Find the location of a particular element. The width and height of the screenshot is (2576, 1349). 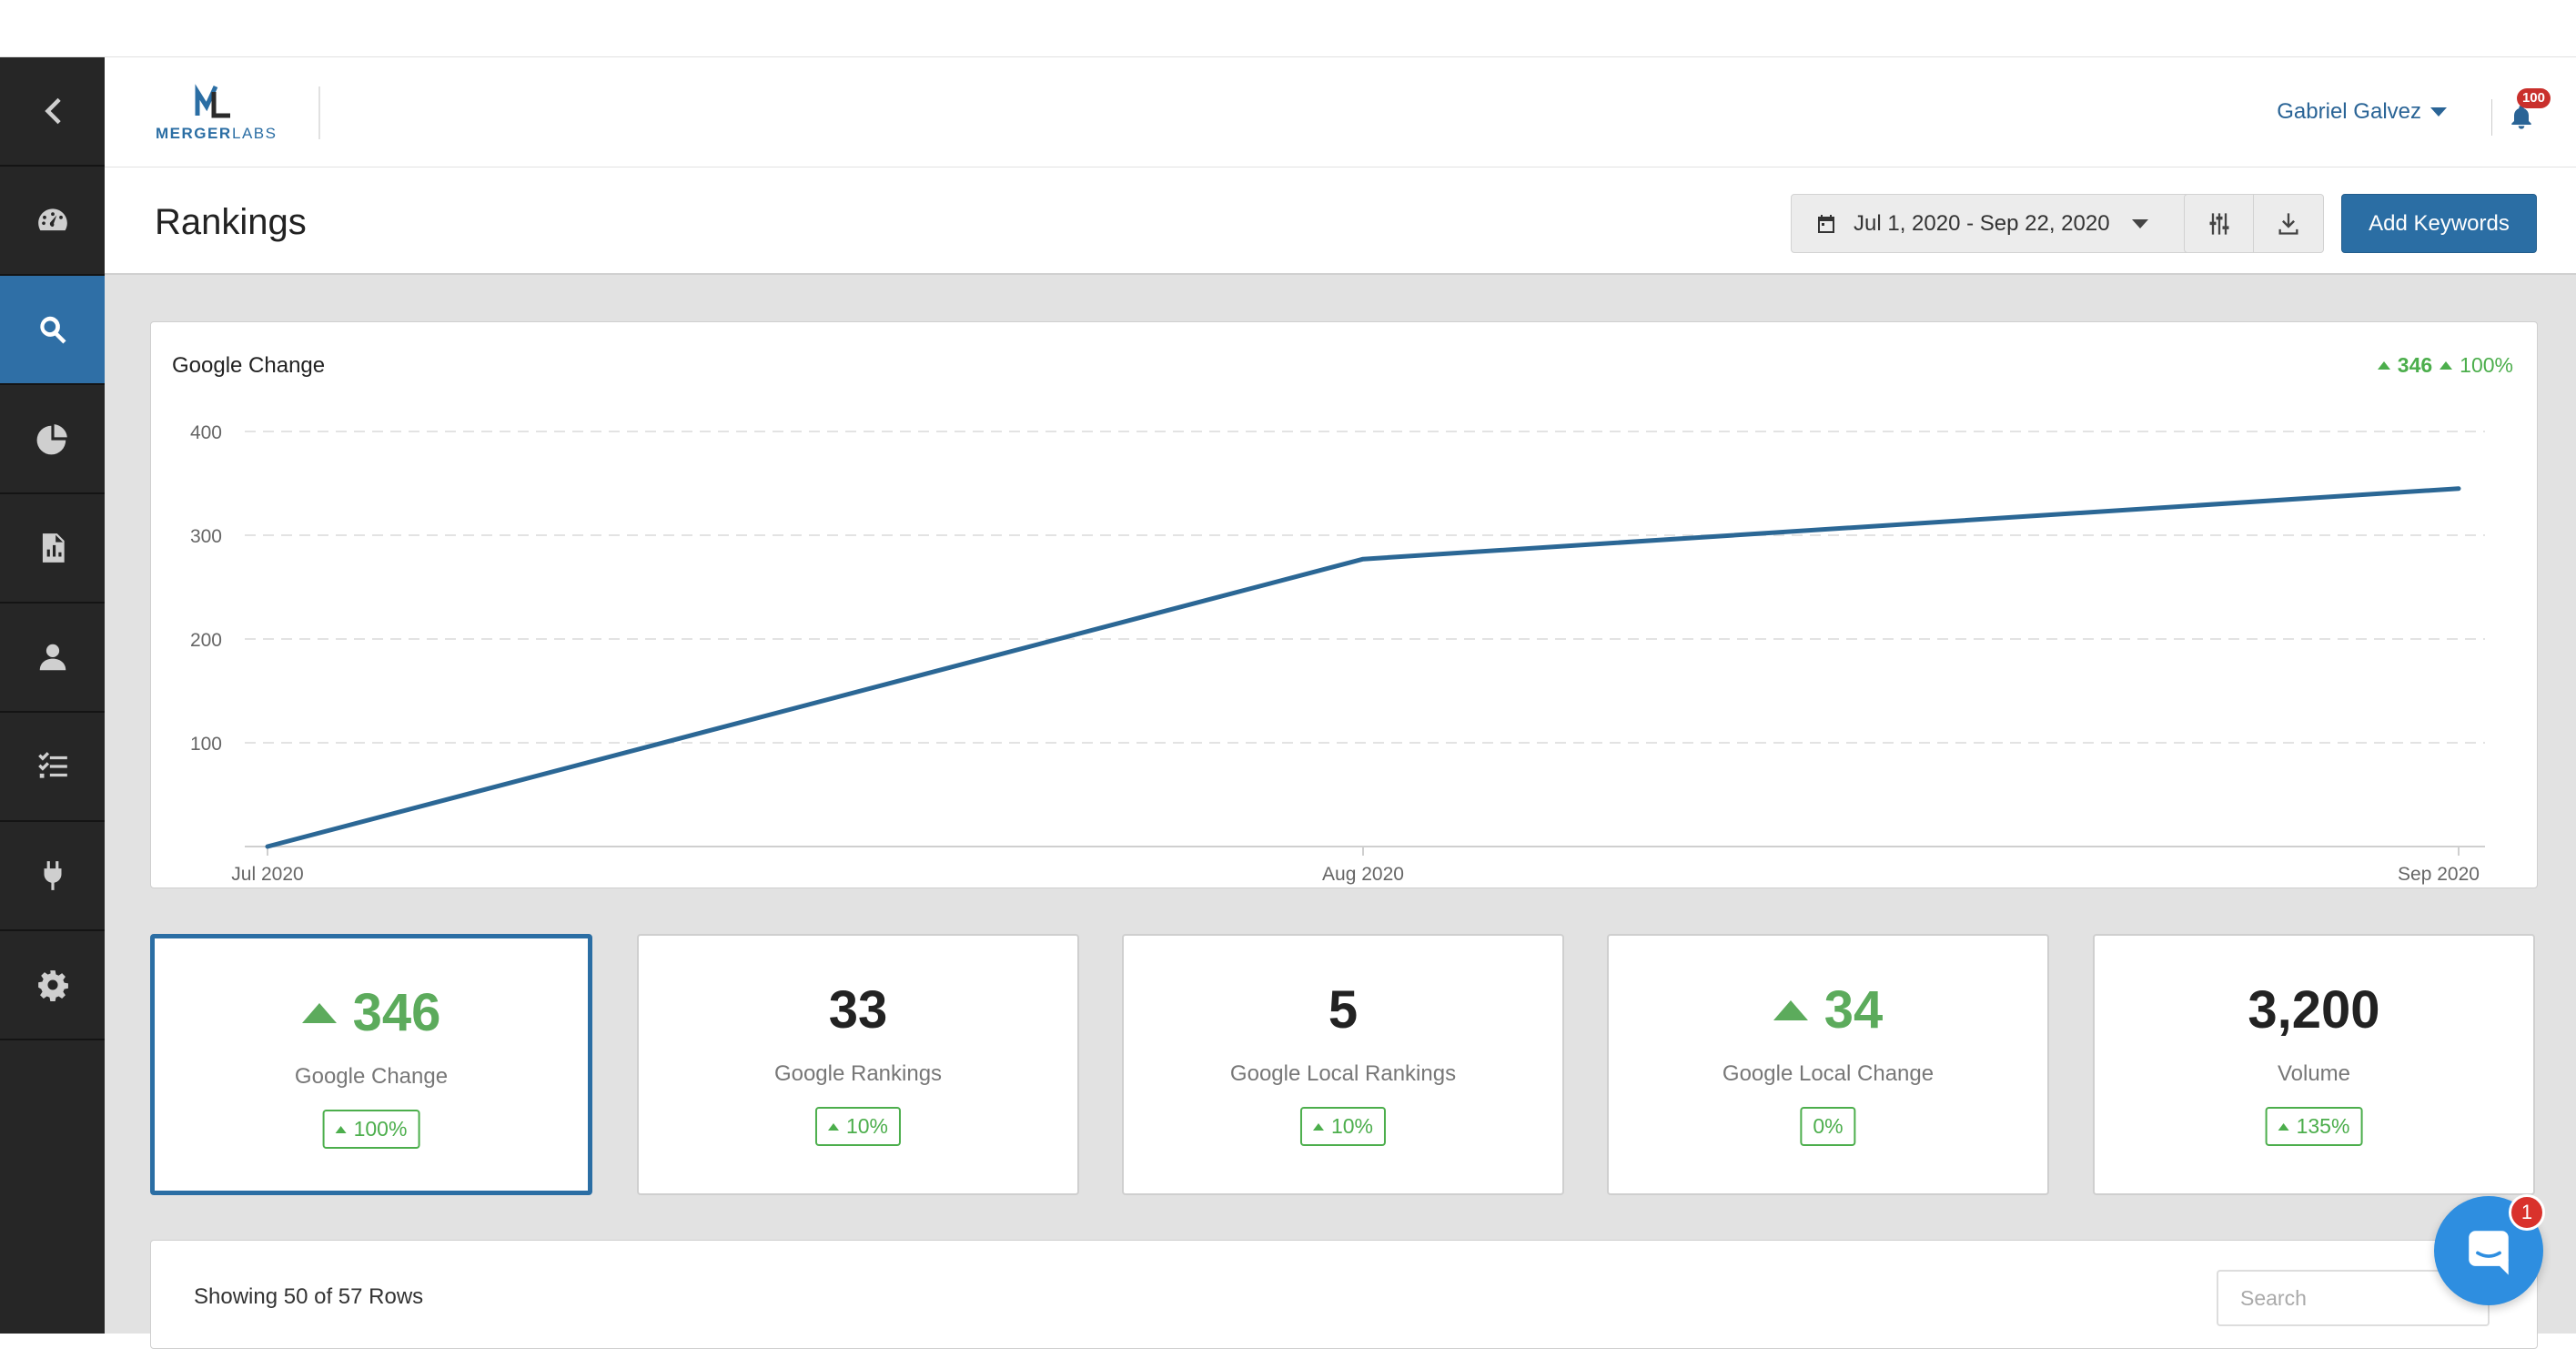

stat-label: Google Local Rankings is located at coordinates (1343, 1074).